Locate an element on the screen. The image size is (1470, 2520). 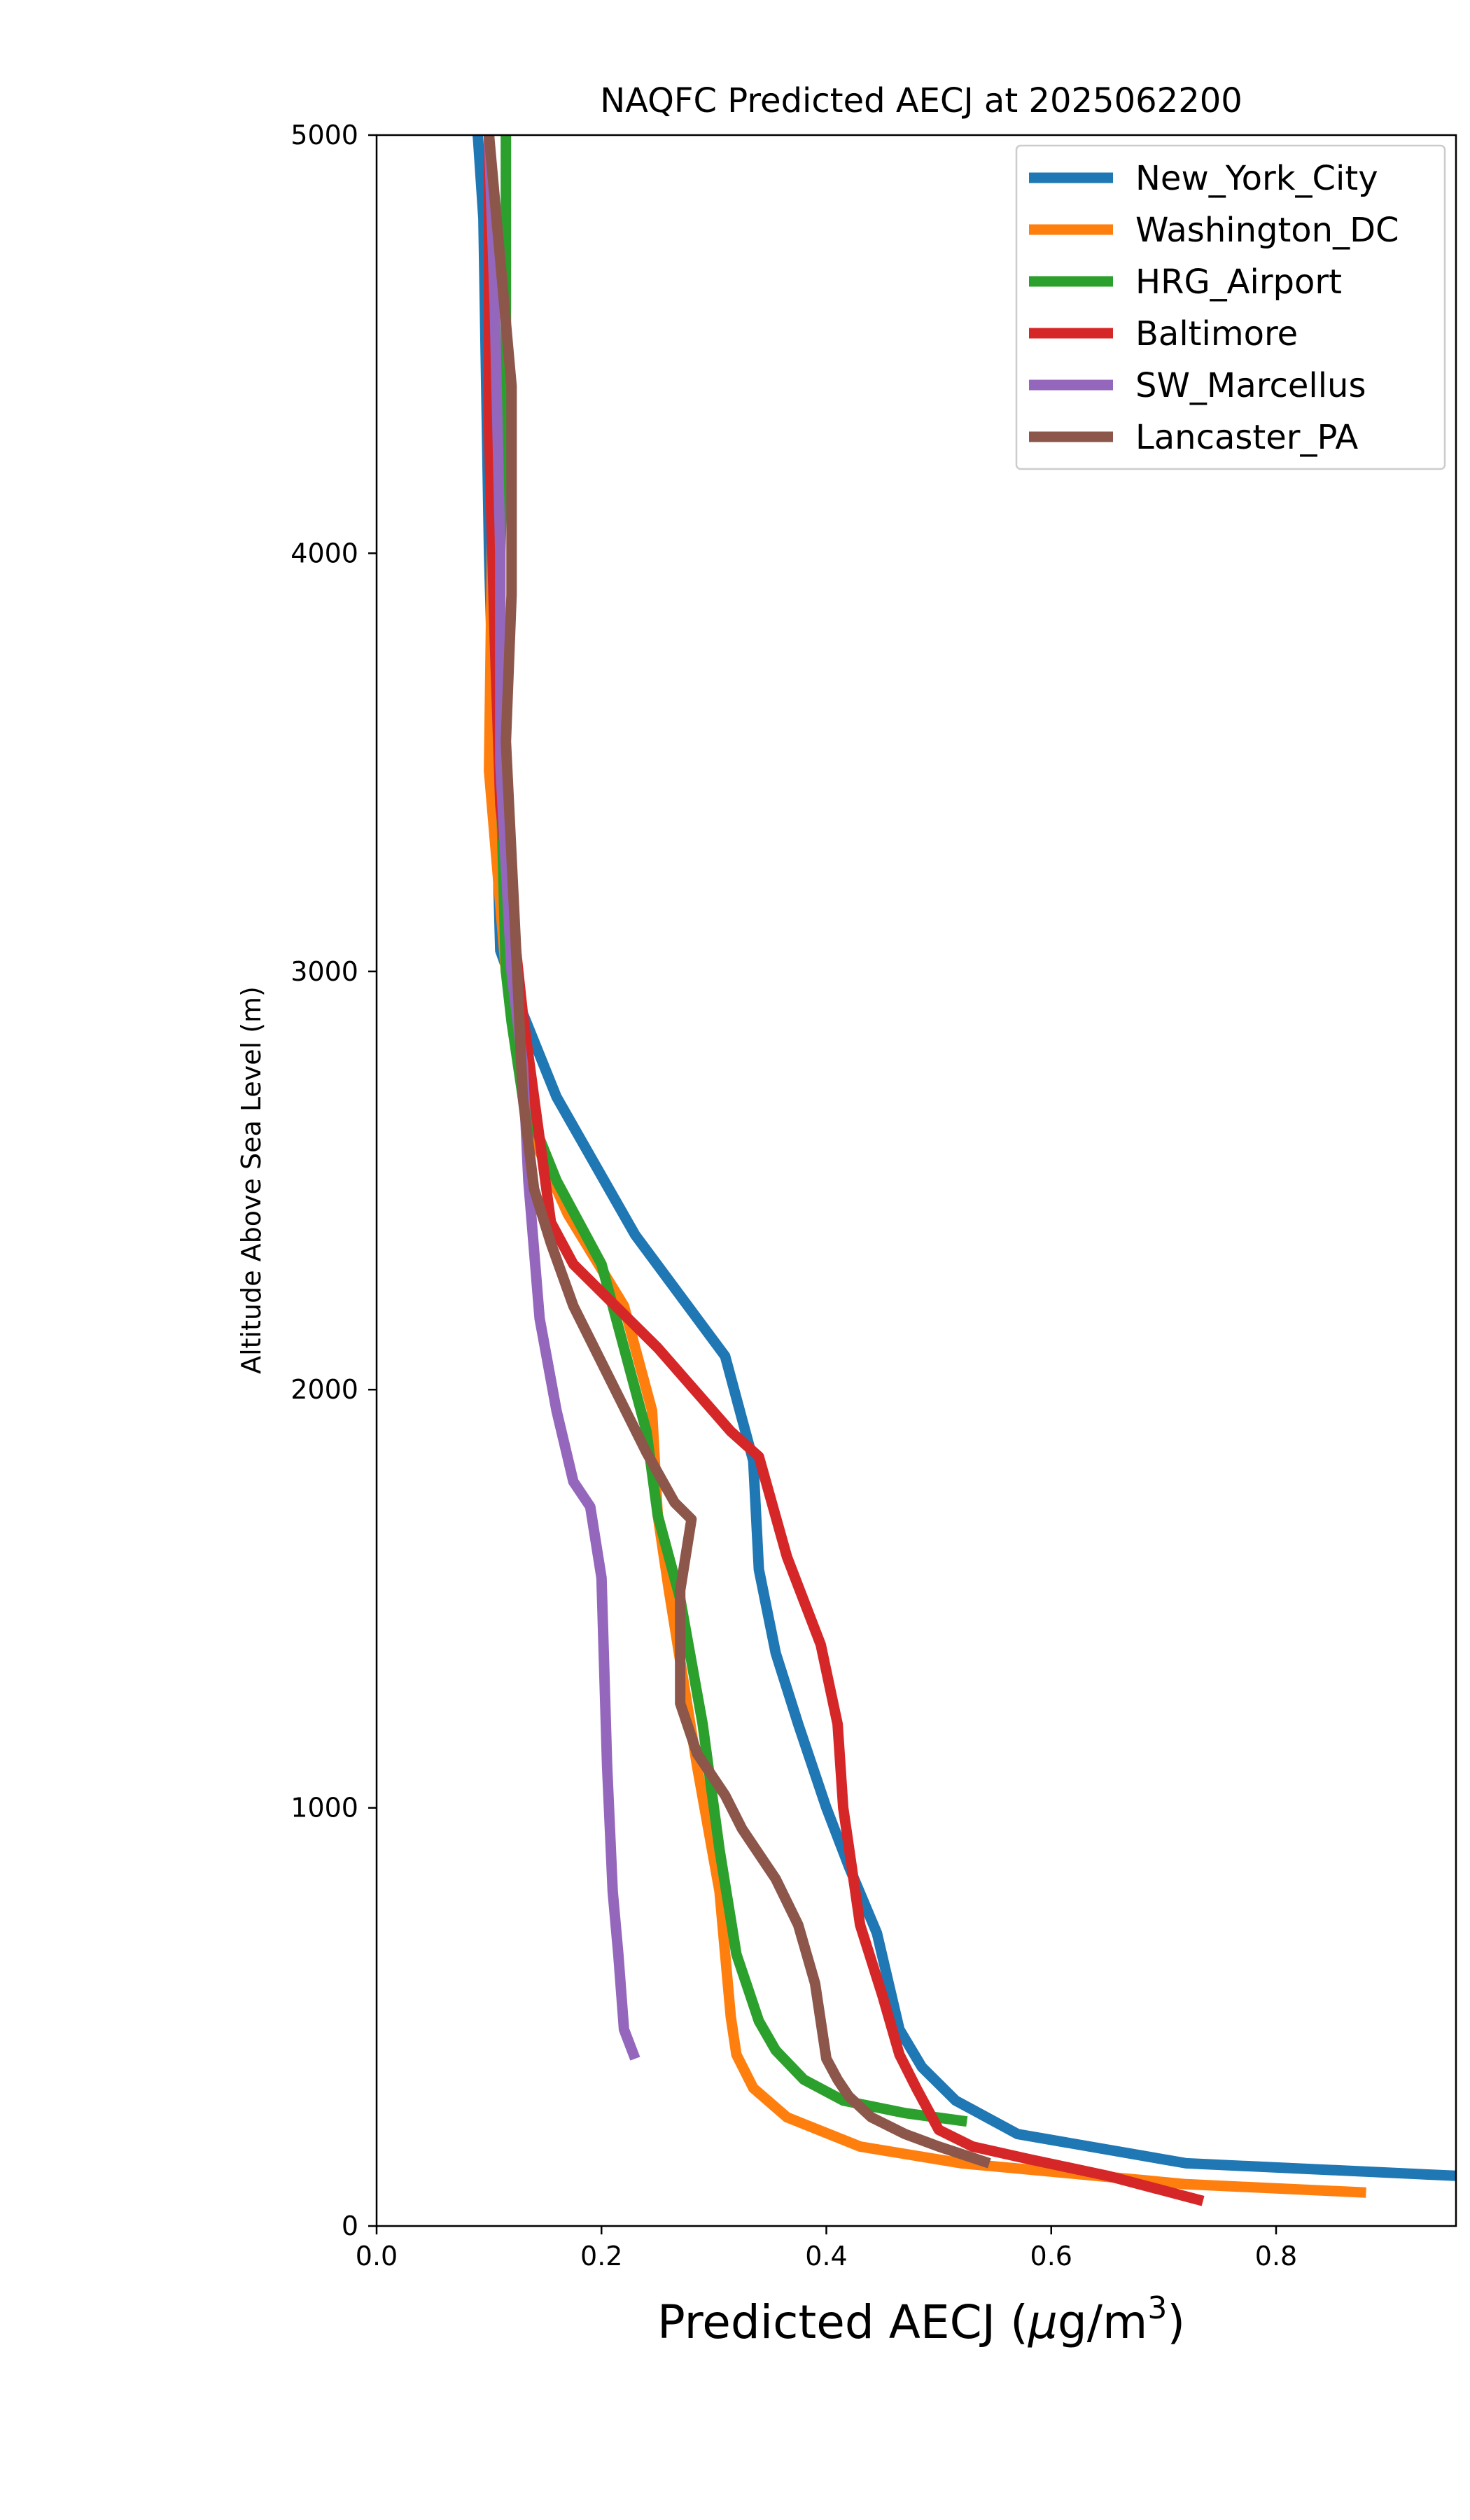
y-tick-label: 1000 is located at coordinates (324, 1808).